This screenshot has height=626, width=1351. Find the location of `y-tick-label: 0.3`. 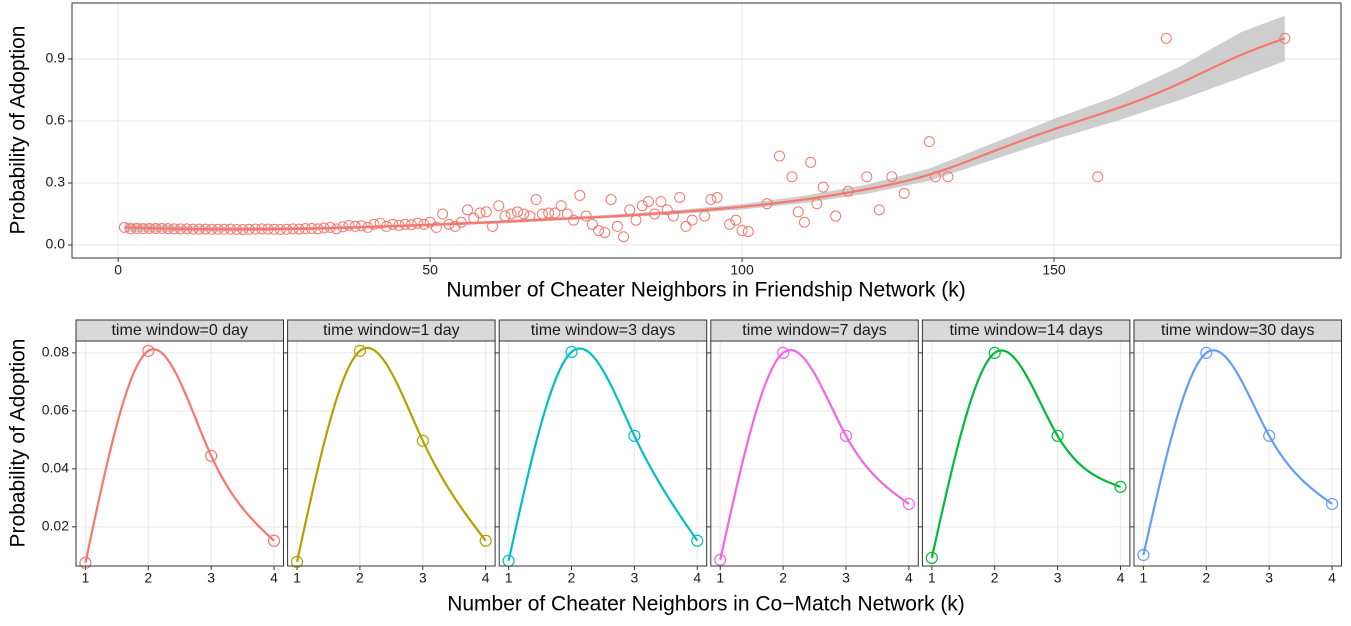

y-tick-label: 0.3 is located at coordinates (56, 182).